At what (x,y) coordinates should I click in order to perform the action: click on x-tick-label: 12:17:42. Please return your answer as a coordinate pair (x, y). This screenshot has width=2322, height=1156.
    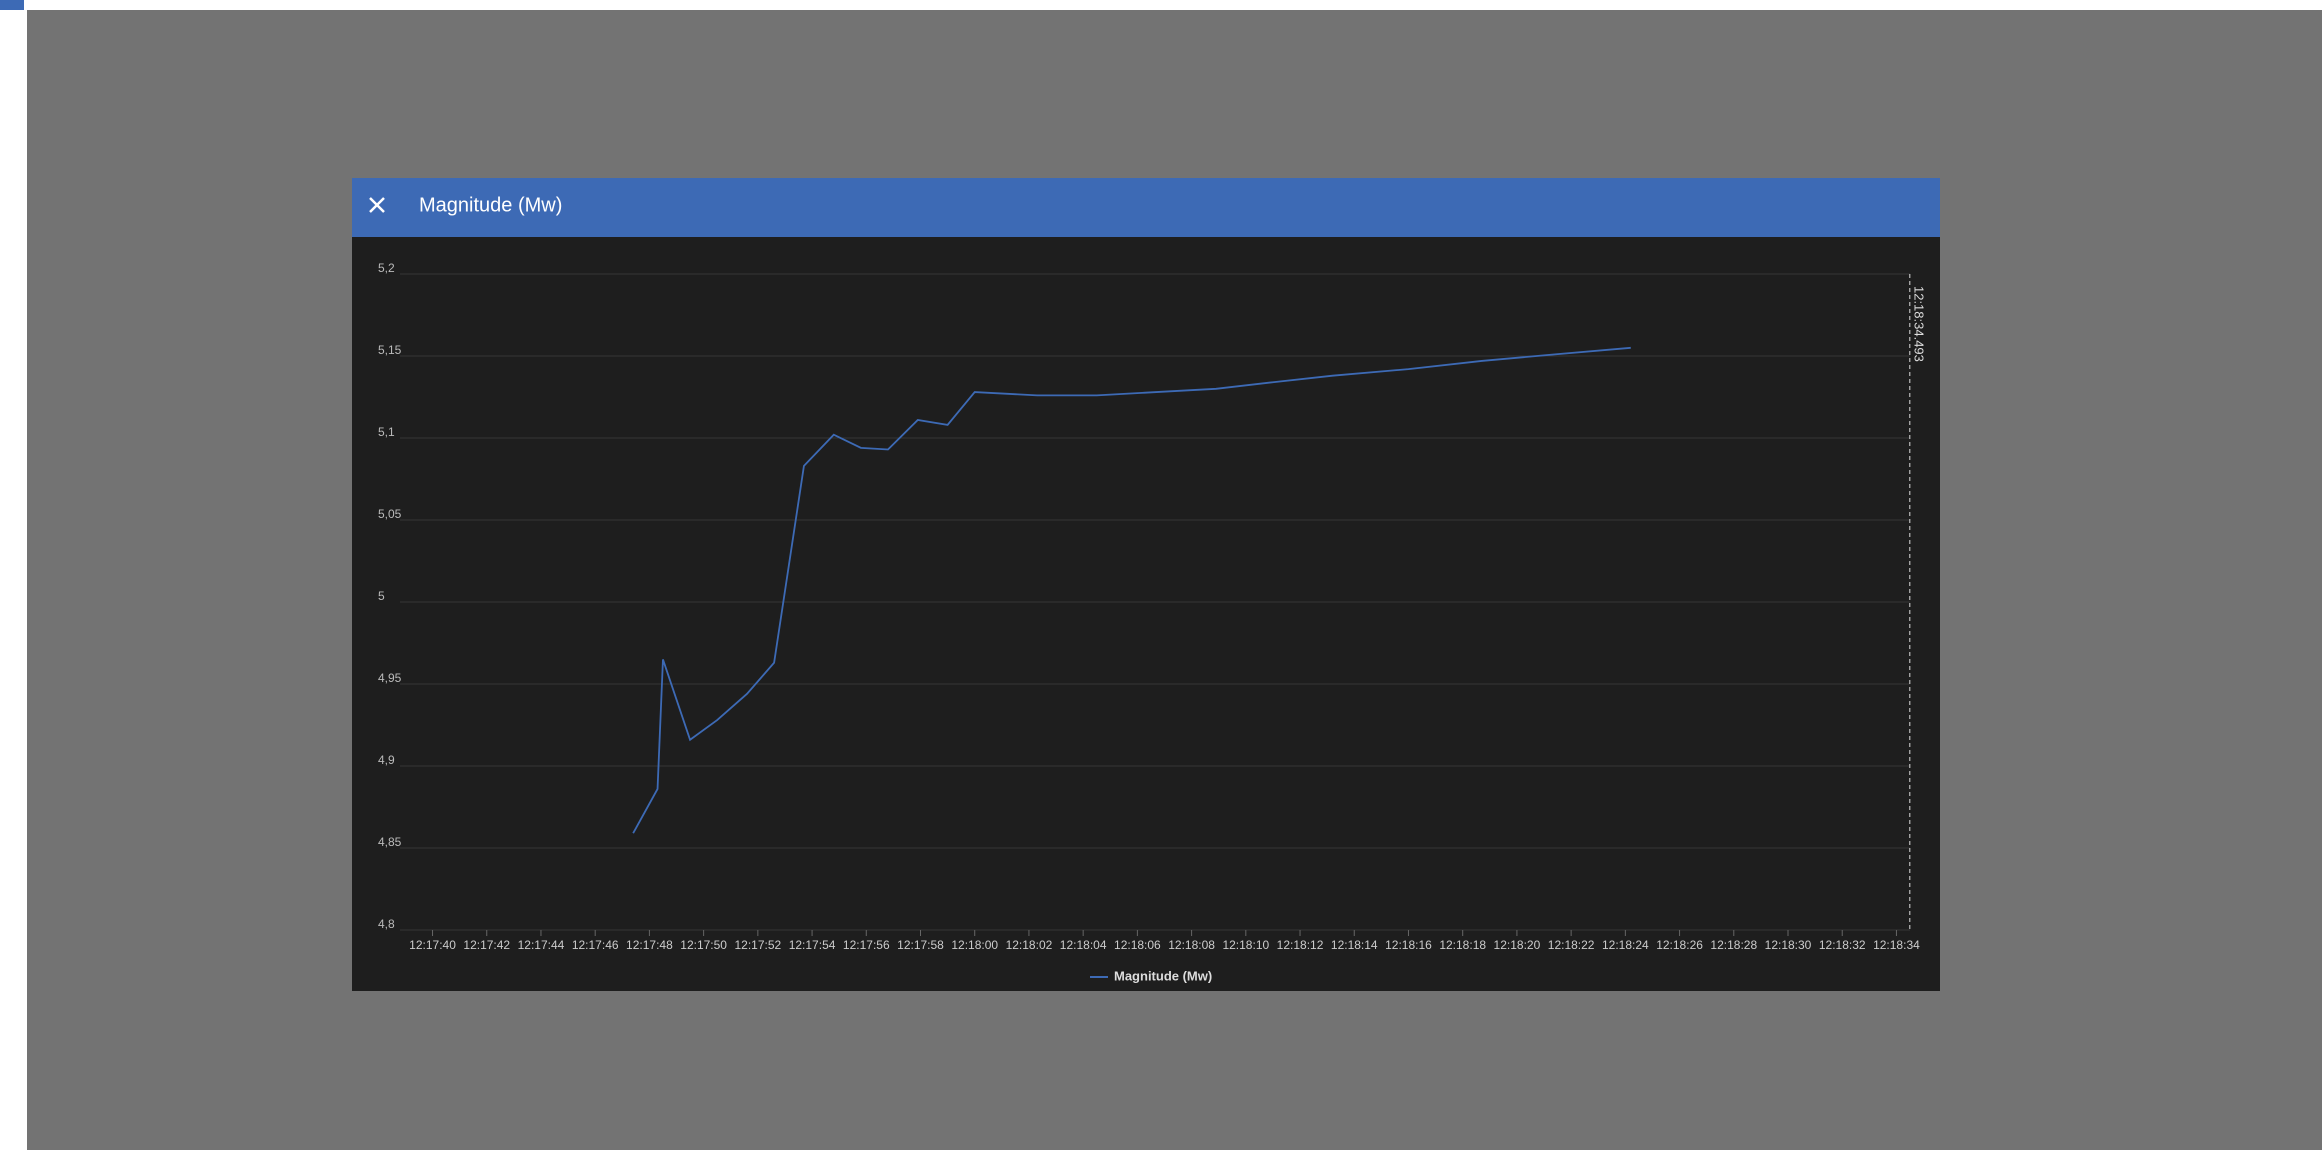
    Looking at the image, I should click on (486, 945).